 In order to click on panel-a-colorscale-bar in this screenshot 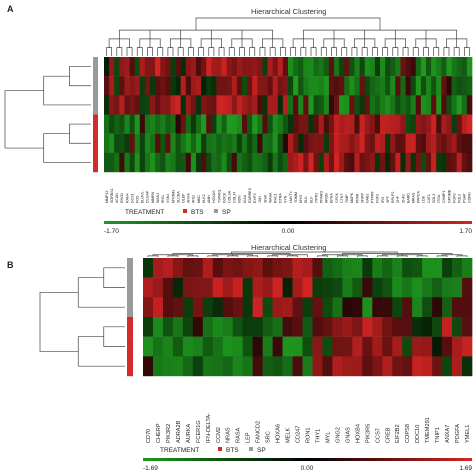, I will do `click(288, 222)`.